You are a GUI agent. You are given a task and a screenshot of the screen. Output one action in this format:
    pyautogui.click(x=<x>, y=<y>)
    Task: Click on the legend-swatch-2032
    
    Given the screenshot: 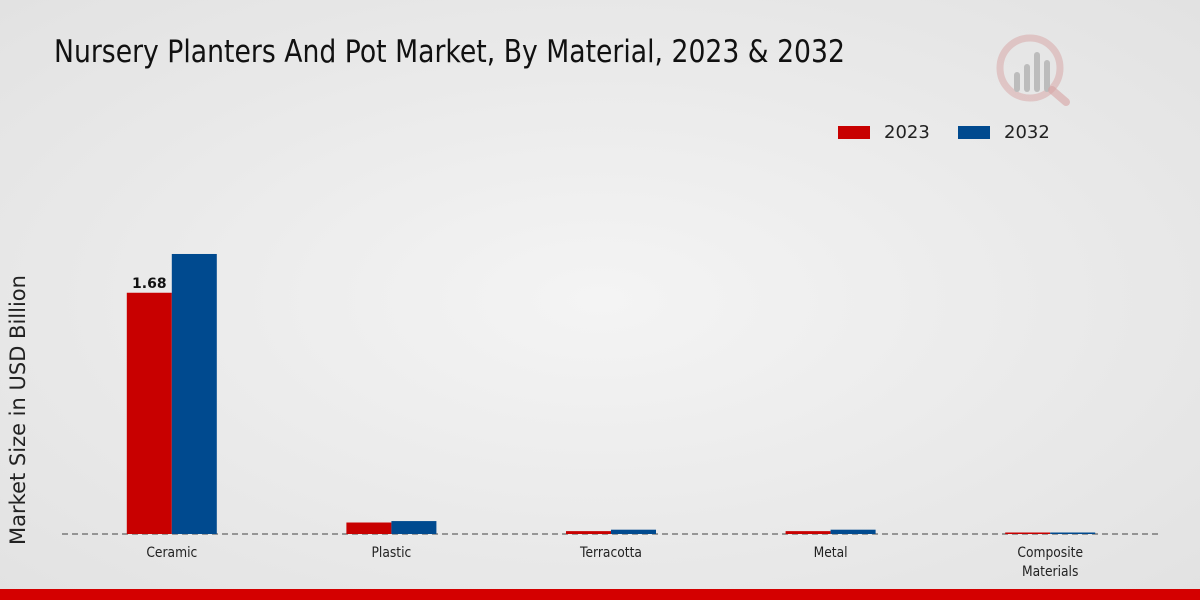 What is the action you would take?
    pyautogui.click(x=974, y=132)
    